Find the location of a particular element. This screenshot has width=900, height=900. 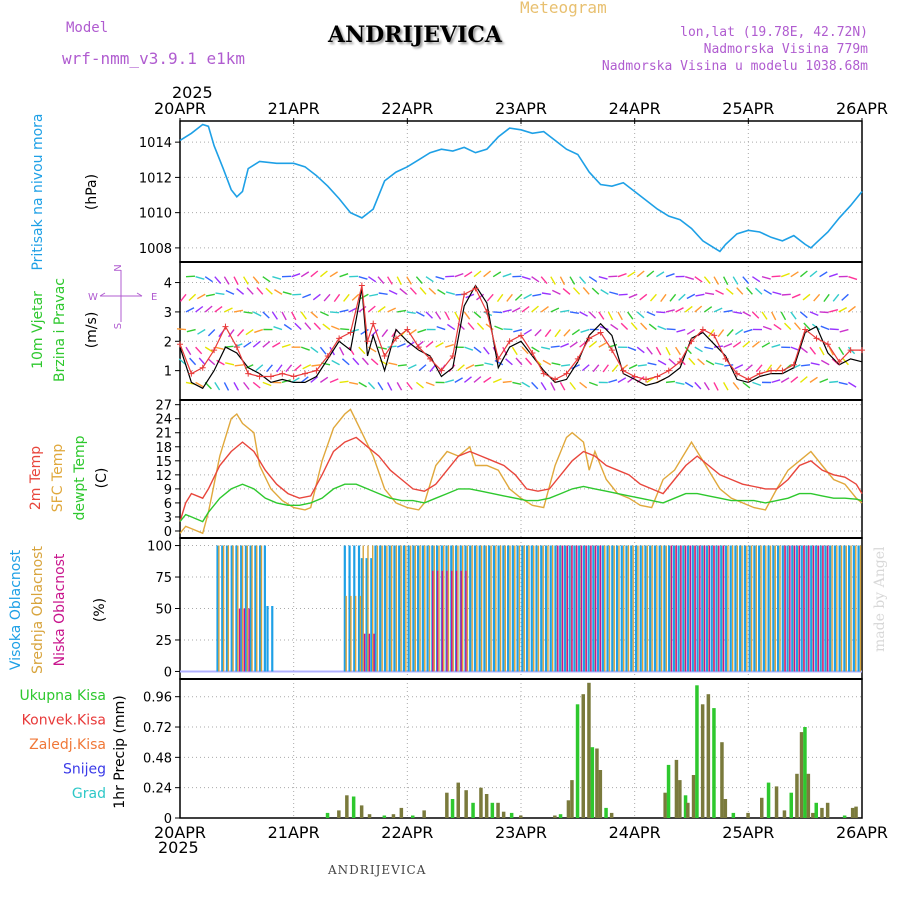

y-tick-label: 2 is located at coordinates (168, 342).